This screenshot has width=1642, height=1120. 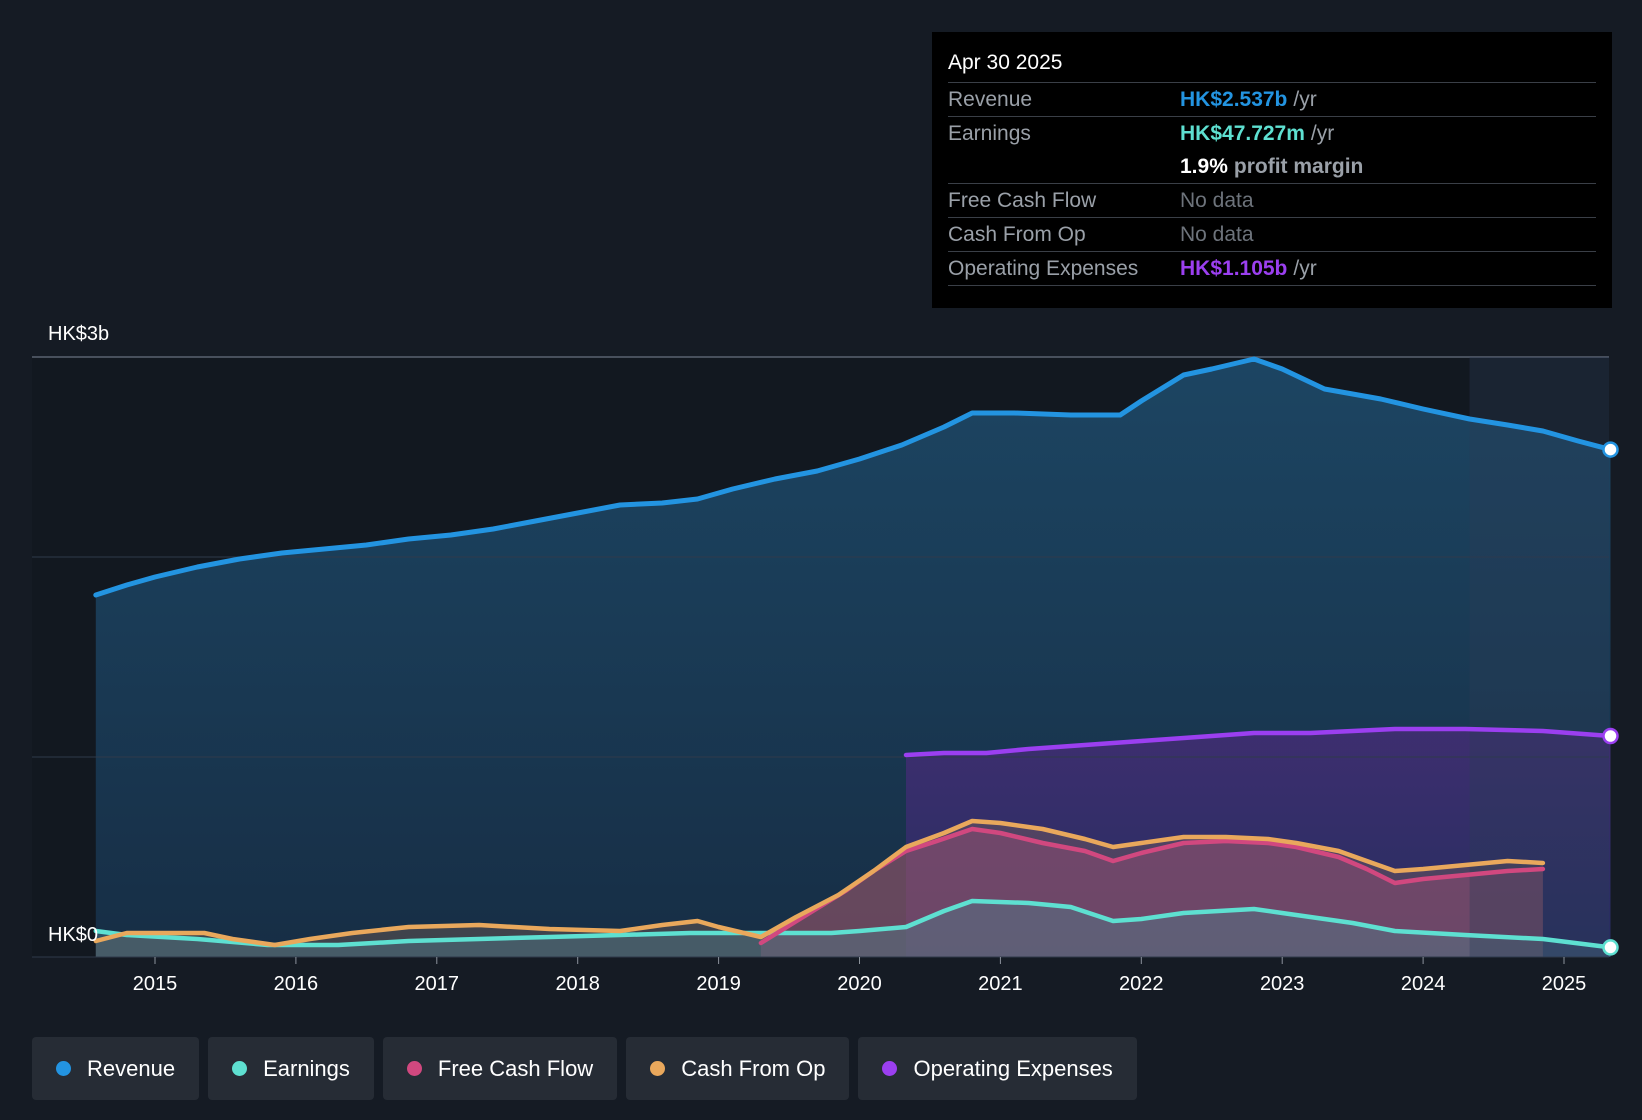 What do you see at coordinates (1298, 166) in the screenshot?
I see `tooltip-unit: profit margin` at bounding box center [1298, 166].